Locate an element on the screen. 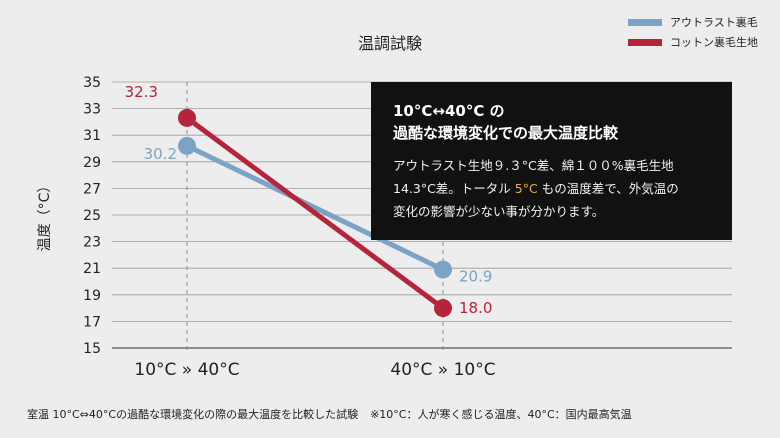 This screenshot has height=438, width=780. data-label: 30.2 is located at coordinates (160, 154).